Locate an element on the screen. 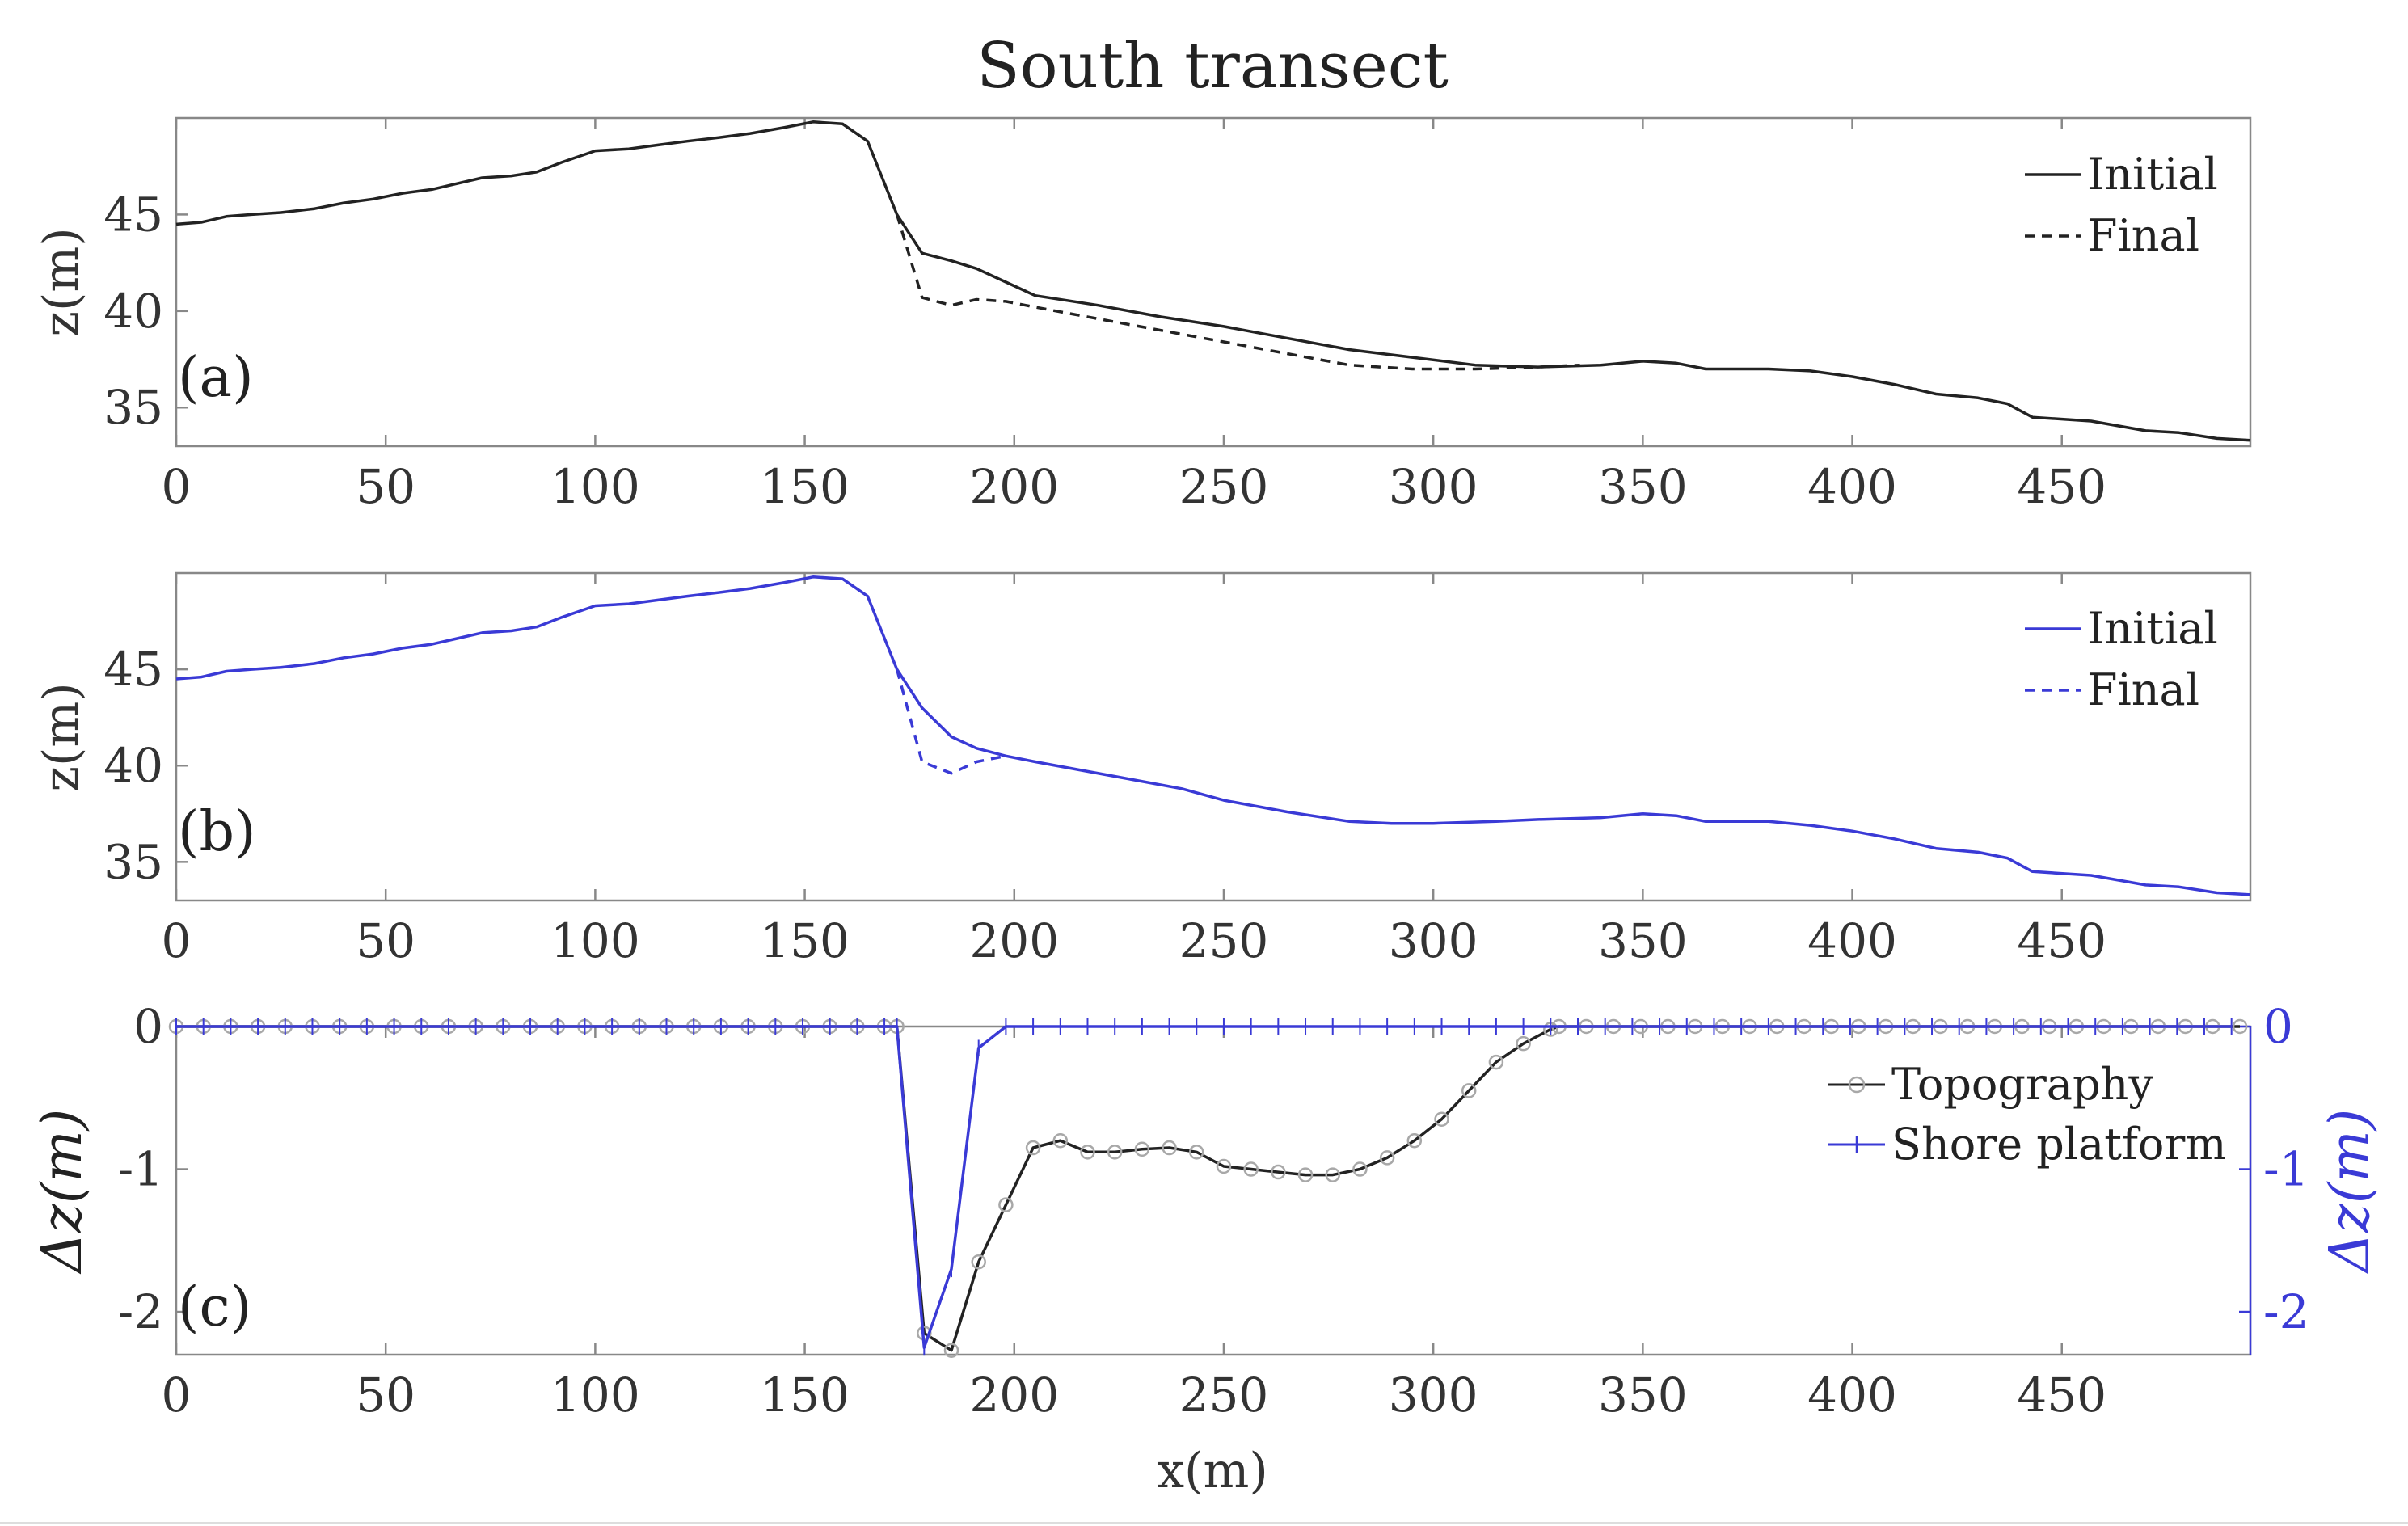 Image resolution: width=2408 pixels, height=1526 pixels. panel-c-xtick-label: 100 is located at coordinates (595, 1395).